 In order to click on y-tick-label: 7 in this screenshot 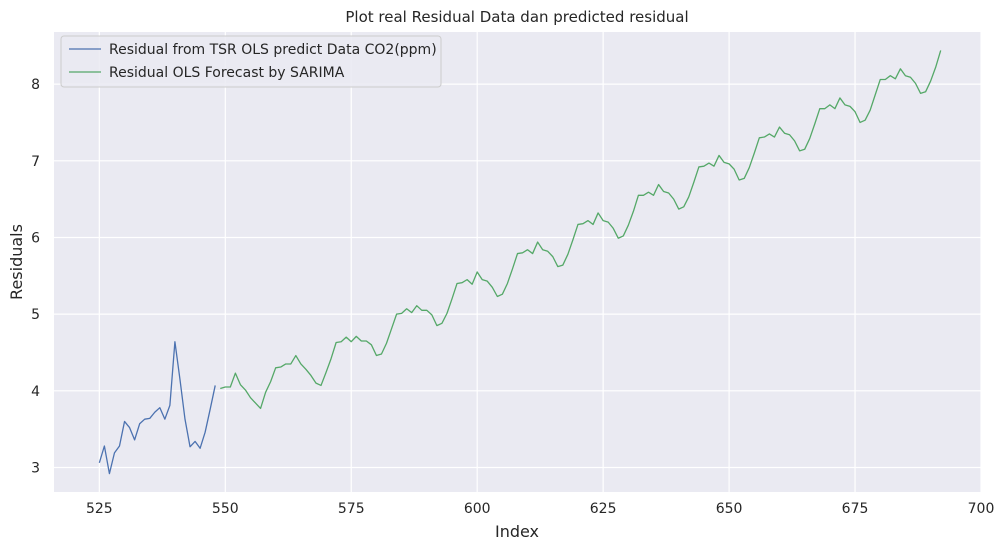, I will do `click(35, 162)`.